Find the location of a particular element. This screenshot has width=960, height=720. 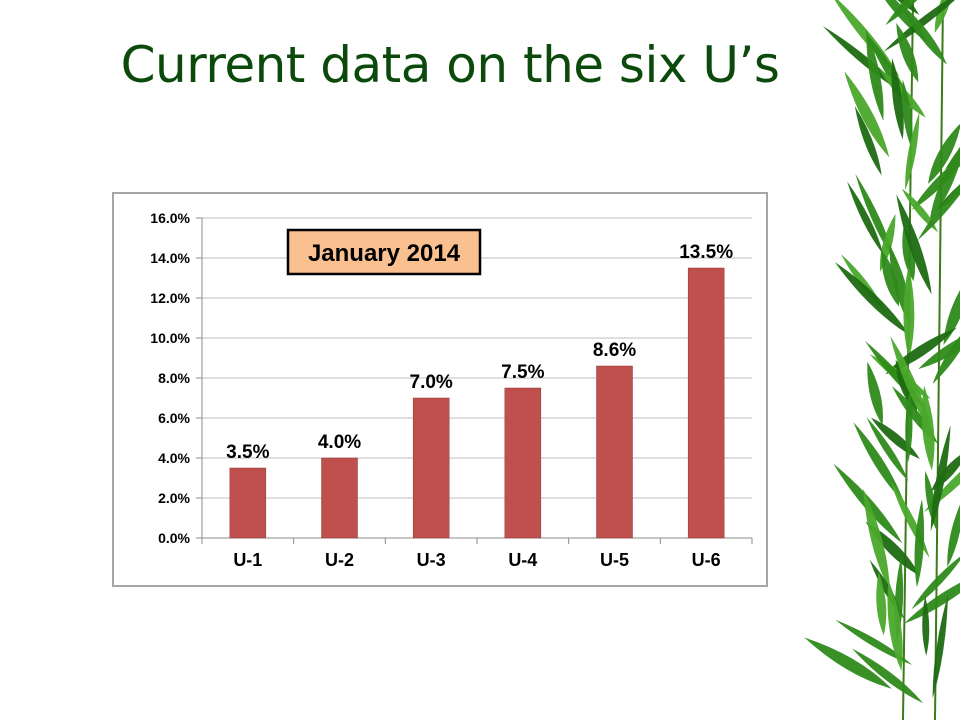

data-label: 13.5% is located at coordinates (706, 252).